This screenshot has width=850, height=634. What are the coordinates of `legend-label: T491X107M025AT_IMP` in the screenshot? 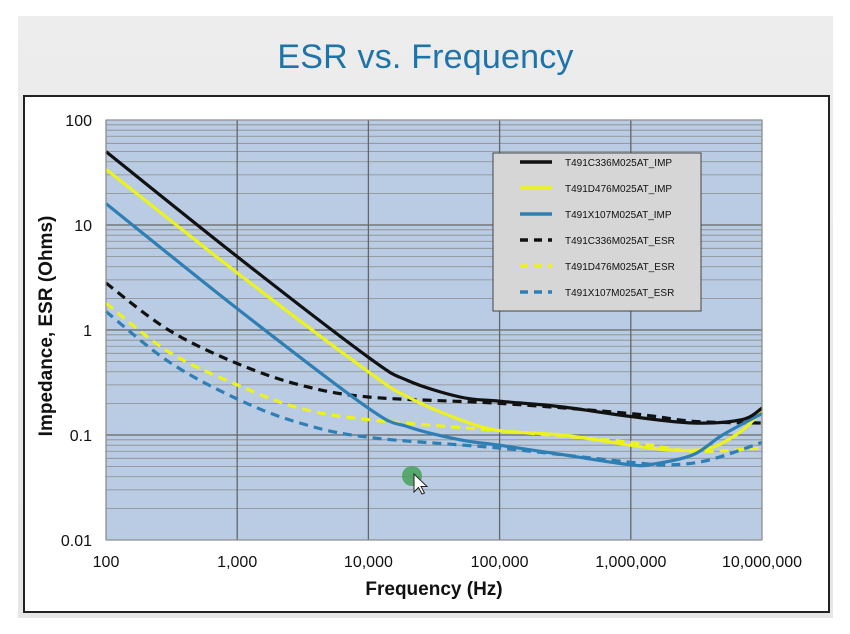 It's located at (618, 215).